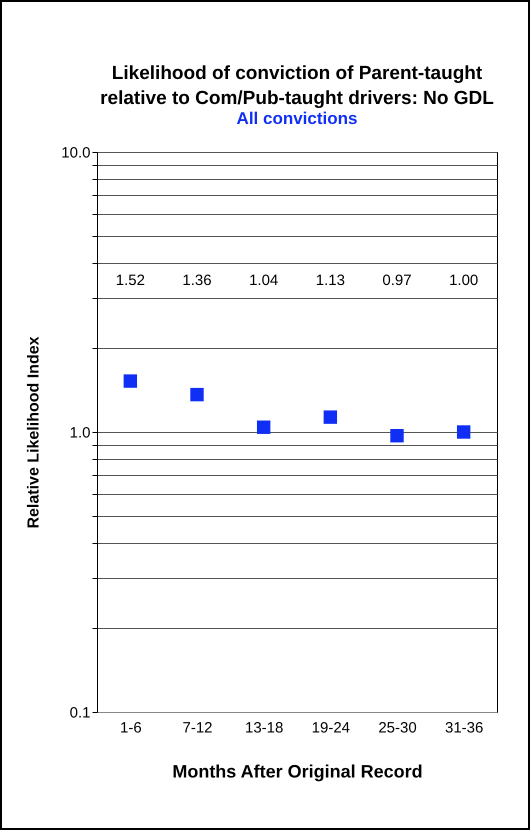 This screenshot has width=530, height=830. Describe the element at coordinates (75, 153) in the screenshot. I see `y-tick-label: 10.0` at that location.